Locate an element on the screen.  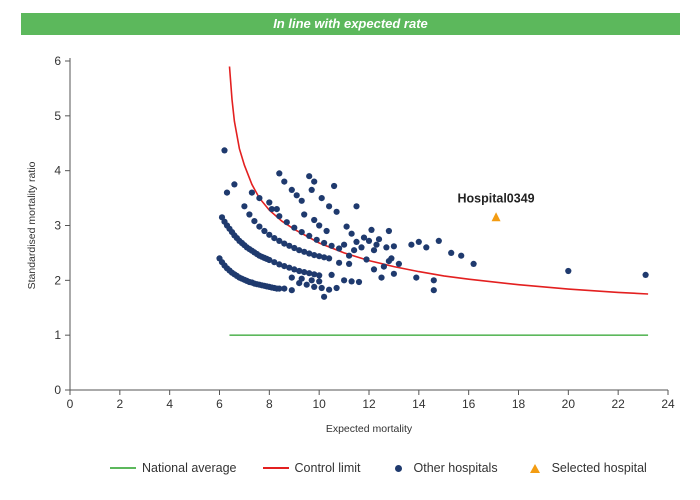
selected-hospital-point is located at coordinates (496, 217).